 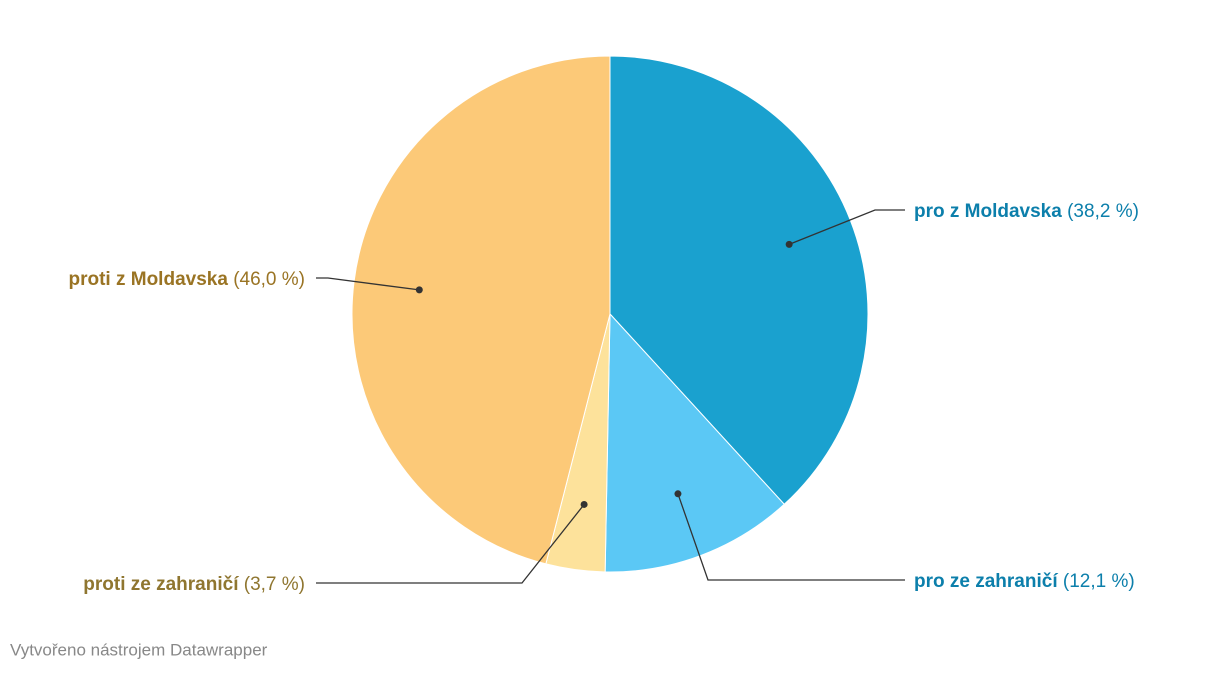 I want to click on slice-label: proti ze zahraničí (3,7 %), so click(x=194, y=584).